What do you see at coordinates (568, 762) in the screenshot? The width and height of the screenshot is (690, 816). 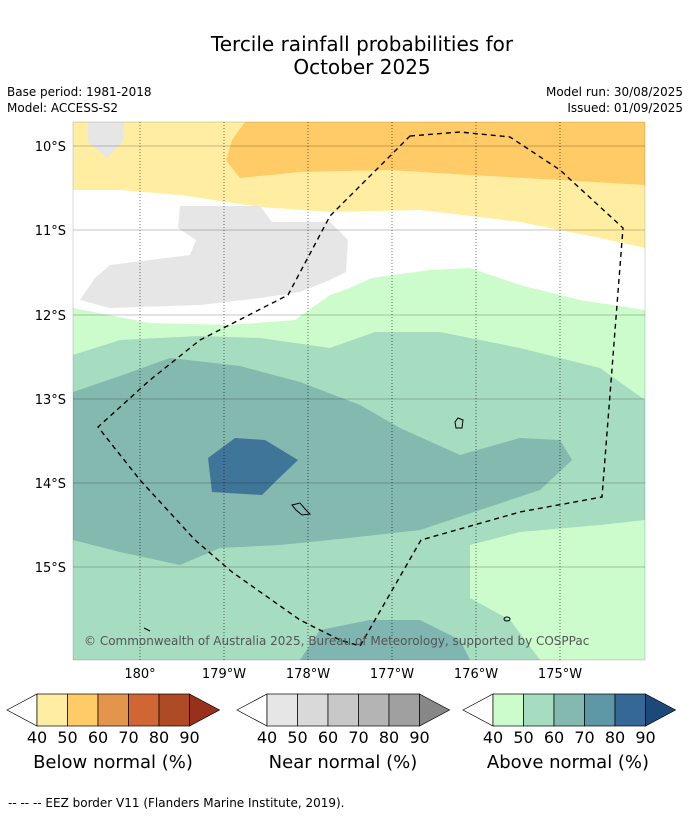 I see `above-normal-label: Above normal (%)` at bounding box center [568, 762].